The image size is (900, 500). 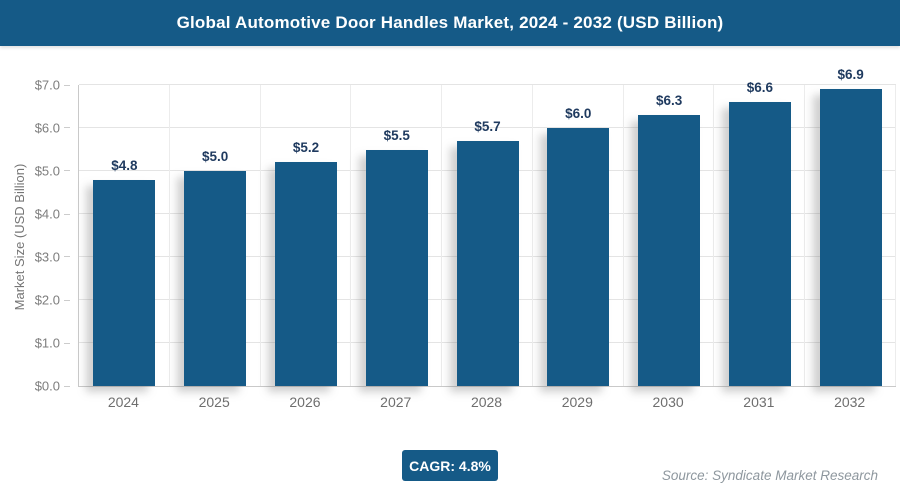 I want to click on x-tick-label-2024: 2024, so click(x=123, y=402).